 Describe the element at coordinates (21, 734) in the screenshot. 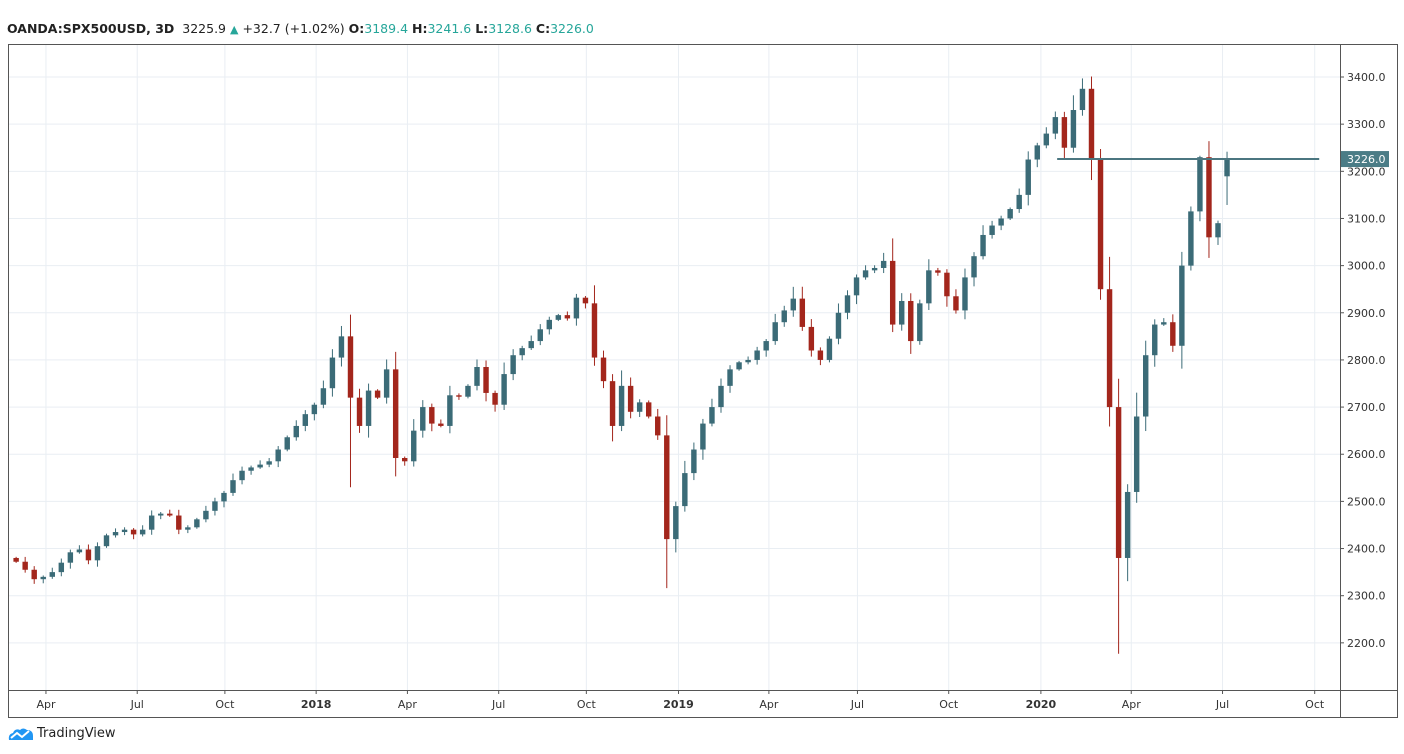

I see `tradingview-cloud-icon` at that location.